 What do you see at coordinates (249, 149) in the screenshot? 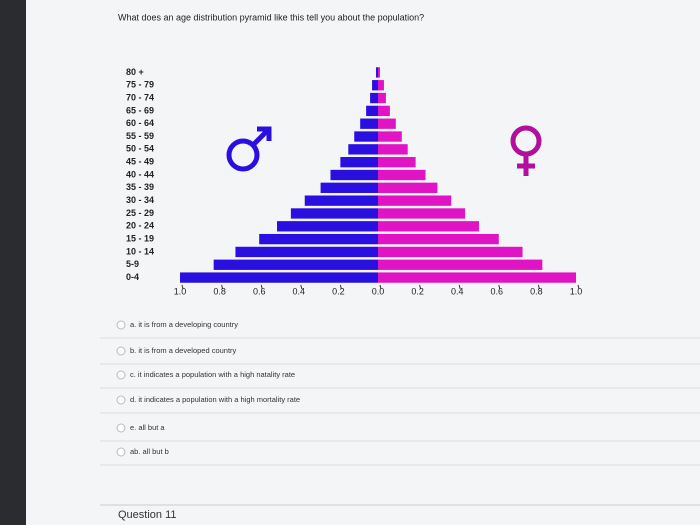
I see `male-symbol` at bounding box center [249, 149].